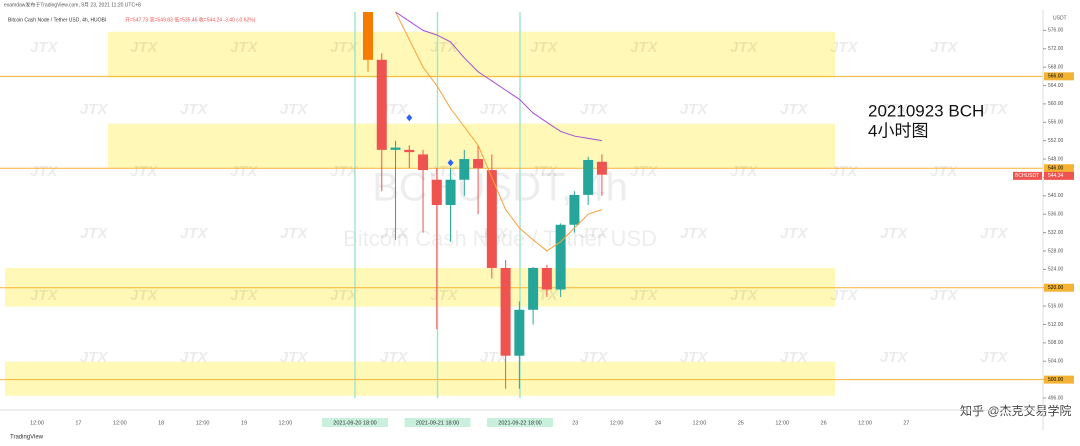 The image size is (1080, 446). What do you see at coordinates (658, 423) in the screenshot?
I see `x-tick-label: 24` at bounding box center [658, 423].